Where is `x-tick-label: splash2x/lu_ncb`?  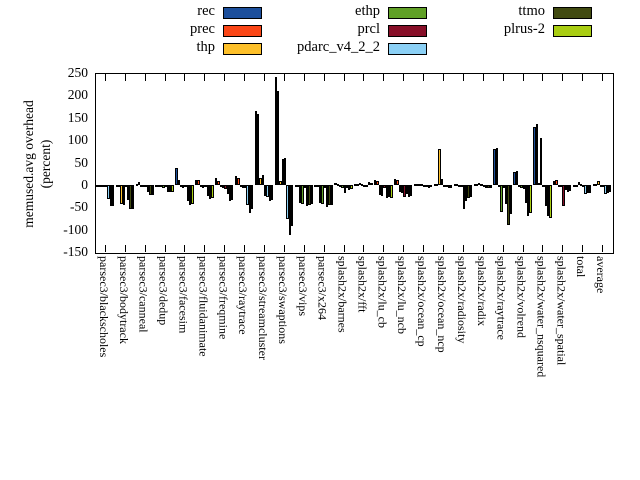
x-tick-label: splash2x/lu_ncb is located at coordinates (402, 295).